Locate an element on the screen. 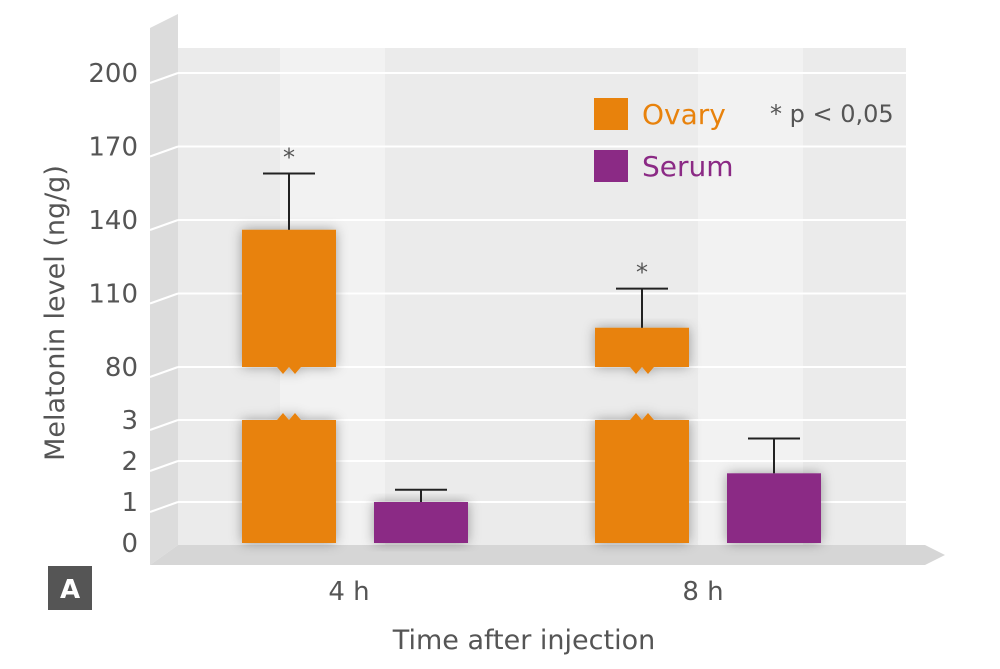 Image resolution: width=1000 pixels, height=669 pixels. floor is located at coordinates (547, 555).